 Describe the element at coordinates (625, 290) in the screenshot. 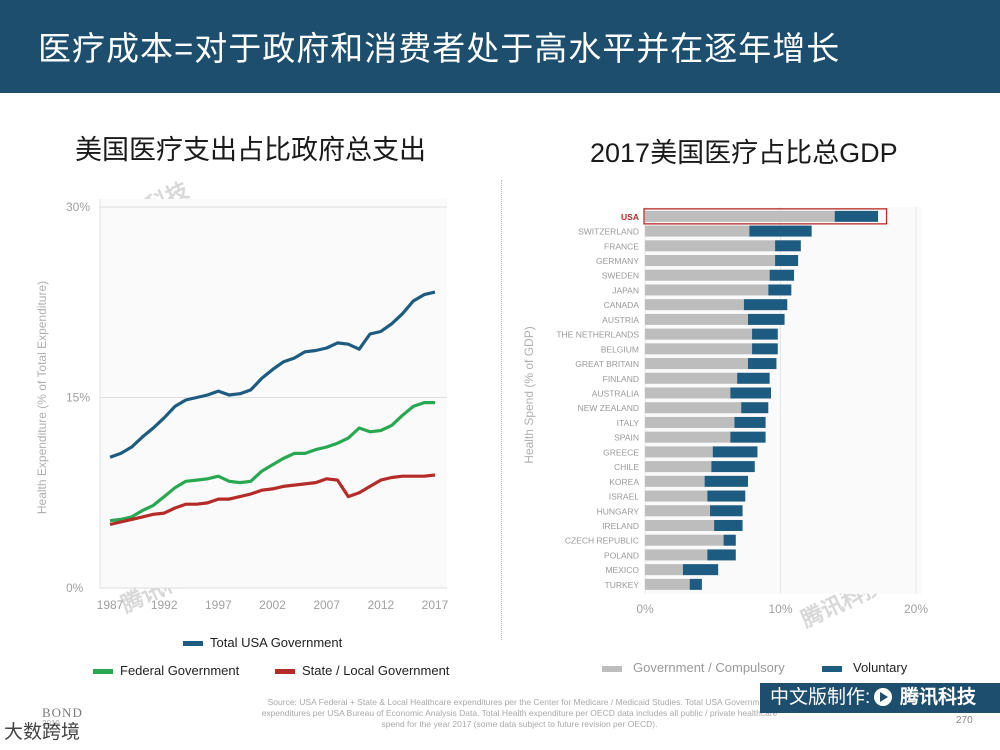

I see `category-label: JAPAN` at that location.